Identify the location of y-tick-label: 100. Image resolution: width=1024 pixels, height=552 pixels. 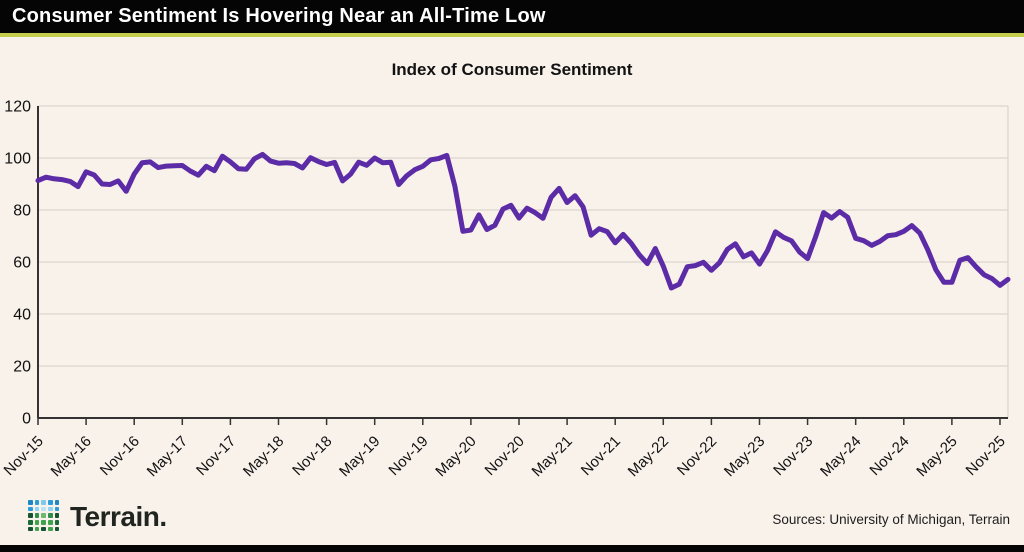
(17, 159).